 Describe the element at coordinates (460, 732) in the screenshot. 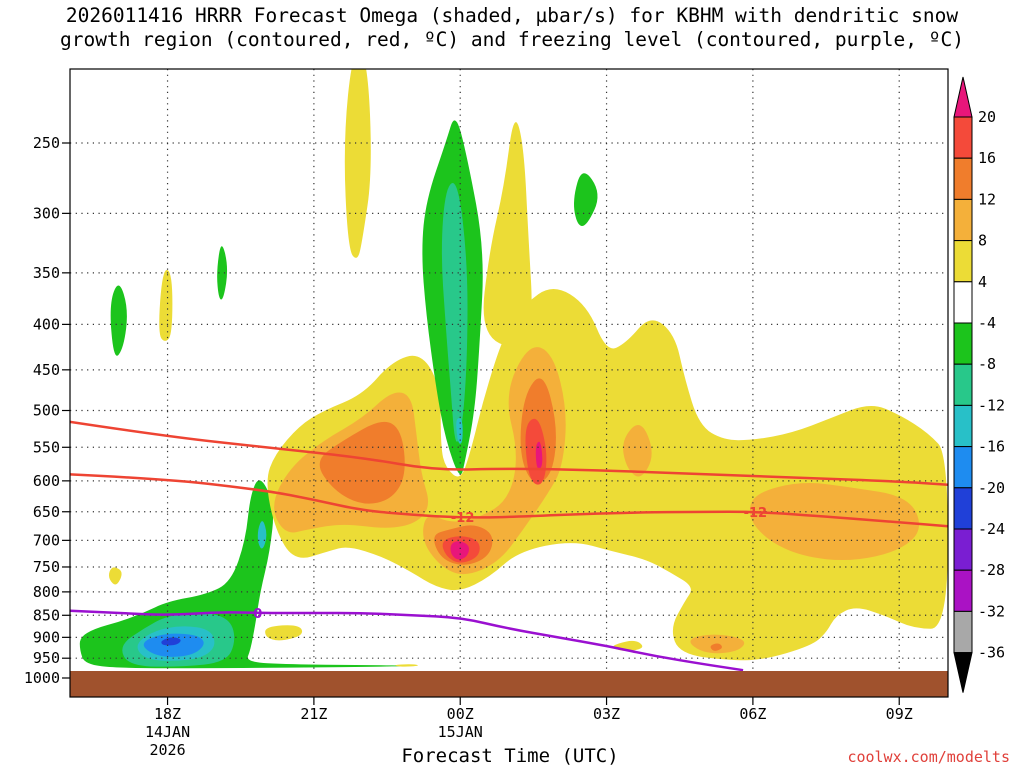

I see `xtick-sub1-00Z: 15JAN` at that location.